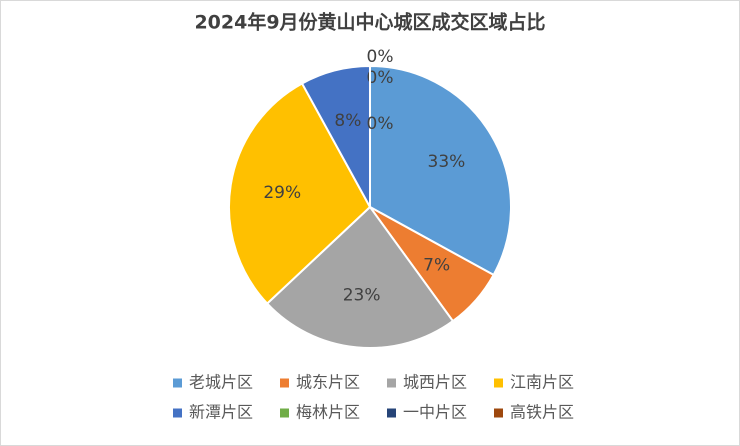  What do you see at coordinates (282, 193) in the screenshot?
I see `data-label: 29%` at bounding box center [282, 193].